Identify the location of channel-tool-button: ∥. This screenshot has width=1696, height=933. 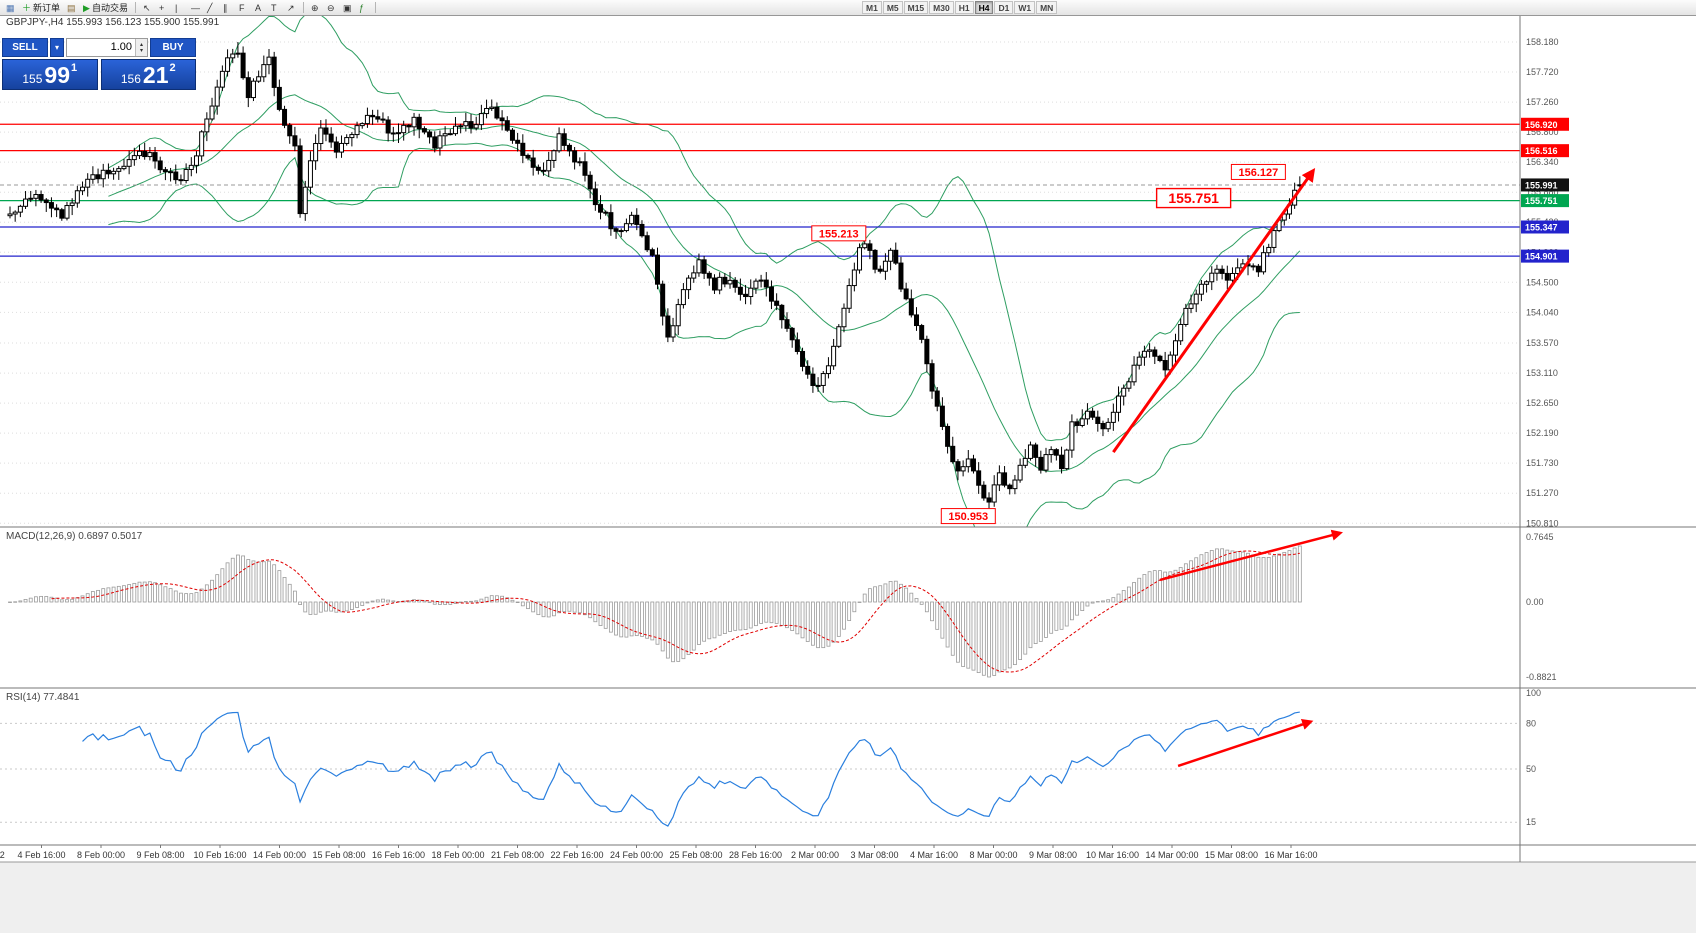
(227, 8).